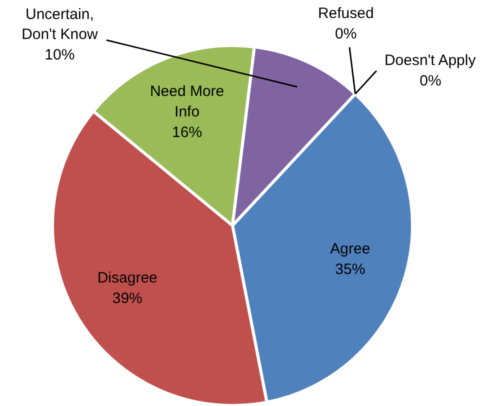 The image size is (493, 406). Describe the element at coordinates (430, 60) in the screenshot. I see `category-label: Doesn't Apply` at that location.